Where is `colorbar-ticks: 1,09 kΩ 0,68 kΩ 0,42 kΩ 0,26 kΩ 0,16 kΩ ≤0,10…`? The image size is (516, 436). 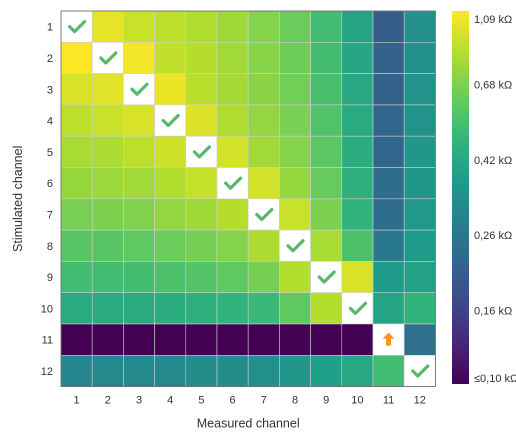
colorbar-ticks: 1,09 kΩ 0,68 kΩ 0,42 kΩ 0,26 kΩ 0,16 kΩ ≤0,10… is located at coordinates (495, 199).